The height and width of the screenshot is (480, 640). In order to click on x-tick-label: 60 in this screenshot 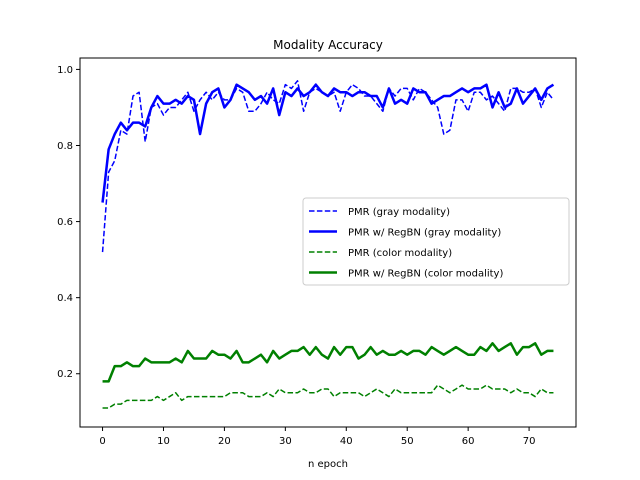, I will do `click(468, 441)`.